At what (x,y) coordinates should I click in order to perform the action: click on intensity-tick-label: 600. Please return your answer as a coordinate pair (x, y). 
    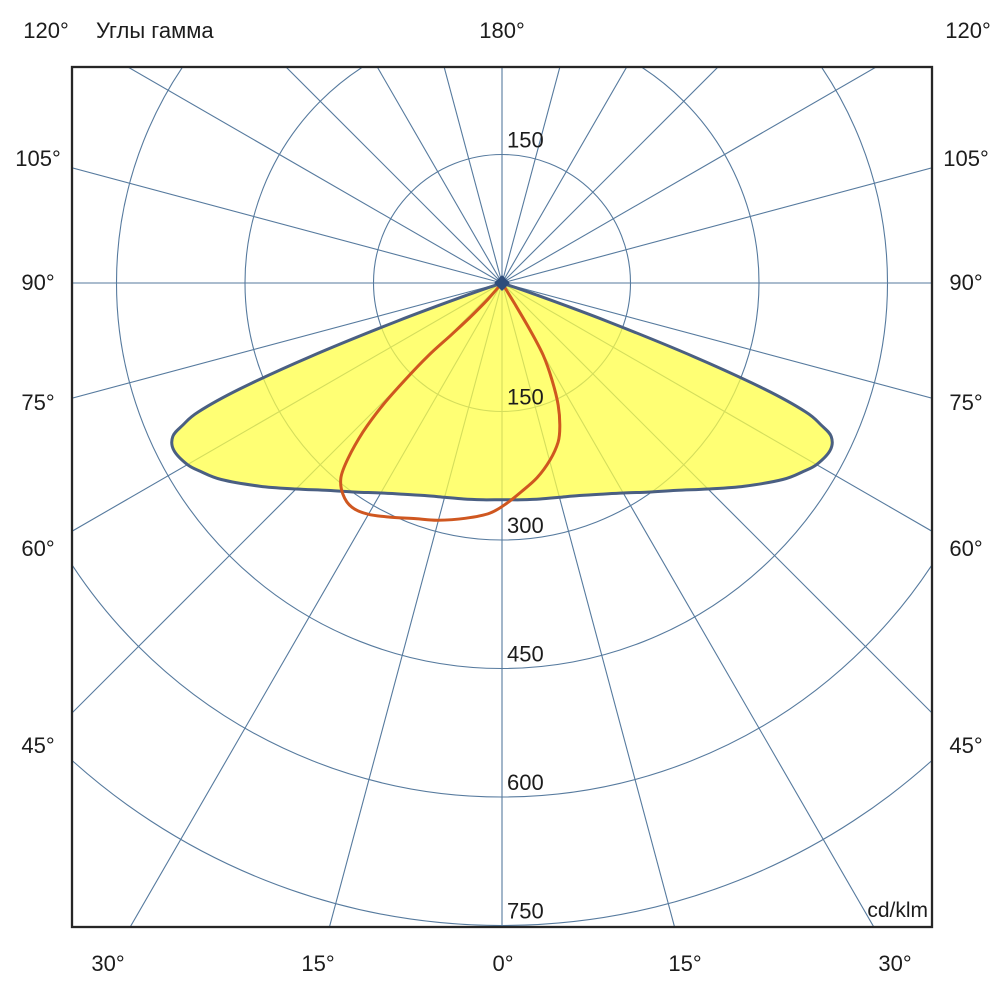
    Looking at the image, I should click on (525, 782).